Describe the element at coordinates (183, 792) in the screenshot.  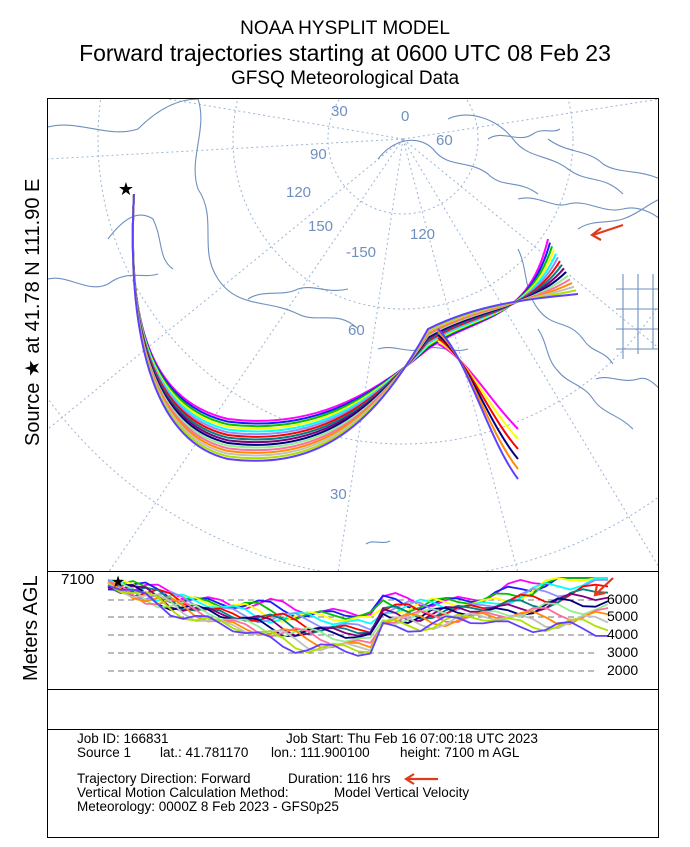
I see `vertical-method-label: Vertical Motion Calculation Method:` at that location.